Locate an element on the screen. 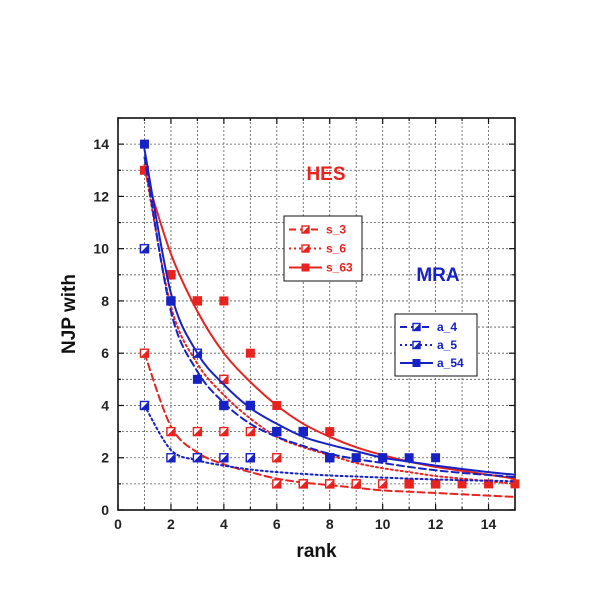 Image resolution: width=589 pixels, height=589 pixels. annotation-mra: MRA is located at coordinates (438, 275).